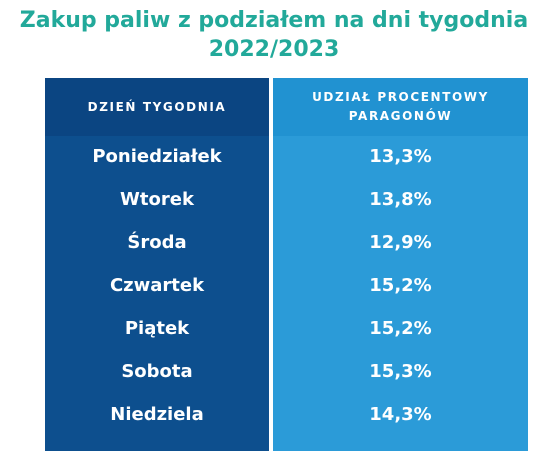 This screenshot has width=548, height=469. What do you see at coordinates (157, 156) in the screenshot?
I see `table-row-day: Poniedziałek` at bounding box center [157, 156].